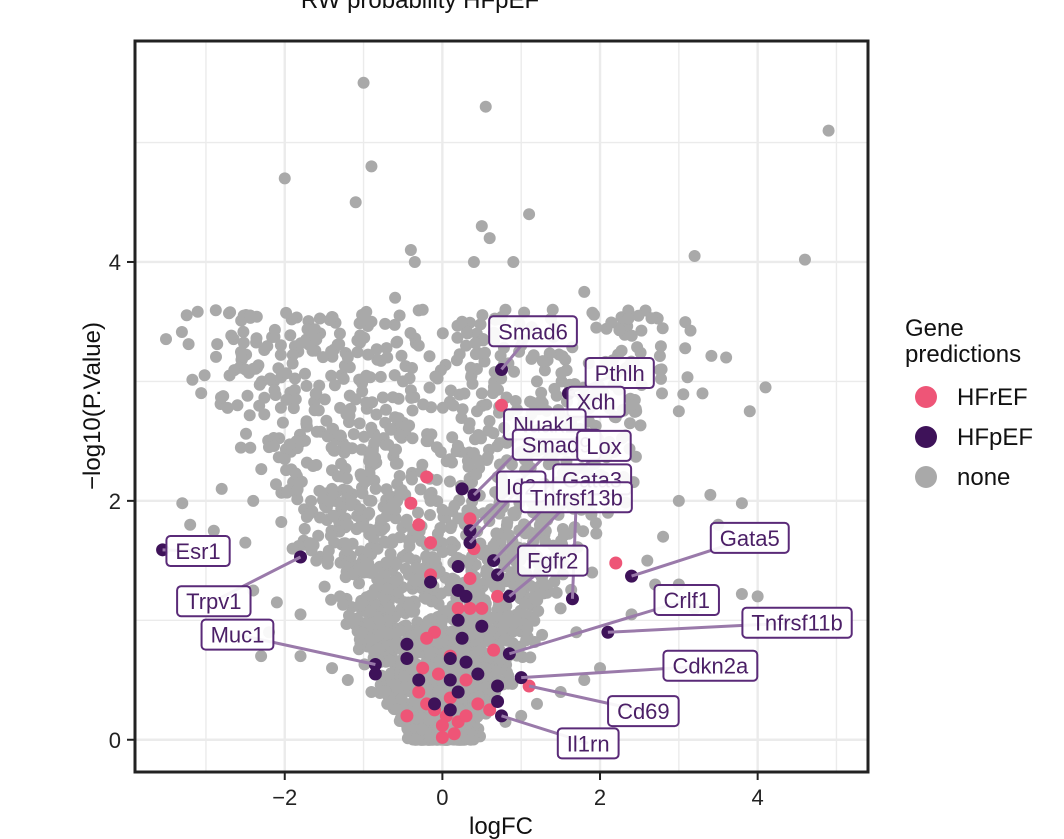  I want to click on gene-label-text: Trpv1, so click(213, 601).